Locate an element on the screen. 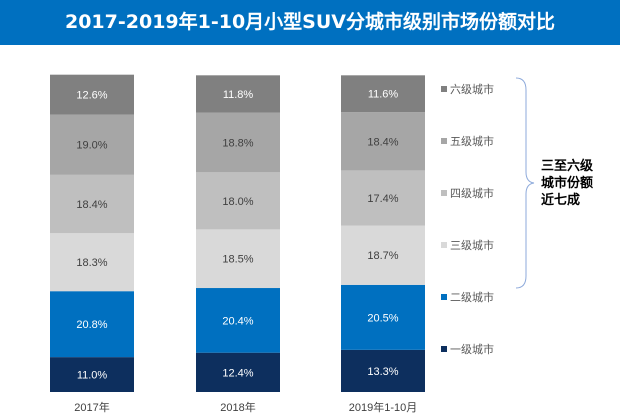  category-label: 2019年1-10月 is located at coordinates (383, 407).